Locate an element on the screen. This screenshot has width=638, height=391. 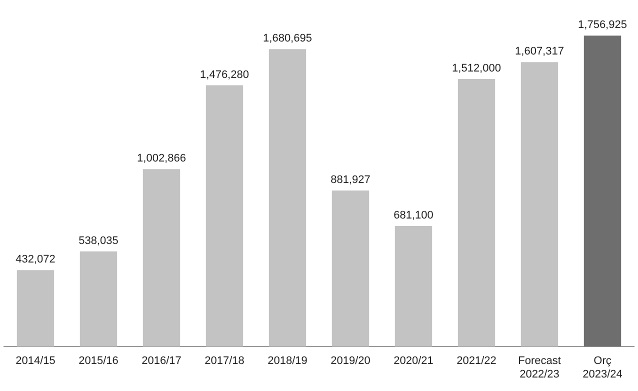
x-tick-label: 2019/20 is located at coordinates (350, 361).